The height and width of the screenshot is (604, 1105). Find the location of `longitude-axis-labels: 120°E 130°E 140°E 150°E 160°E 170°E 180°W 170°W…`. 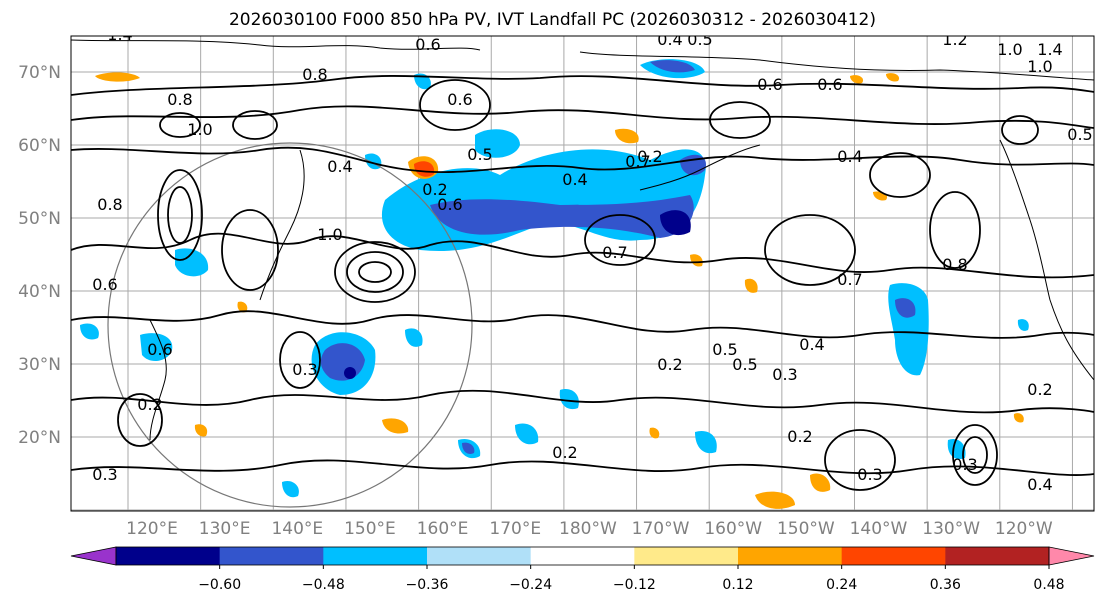

longitude-axis-labels: 120°E 130°E 140°E 150°E 160°E 170°E 180°W 170°W… is located at coordinates (589, 529).